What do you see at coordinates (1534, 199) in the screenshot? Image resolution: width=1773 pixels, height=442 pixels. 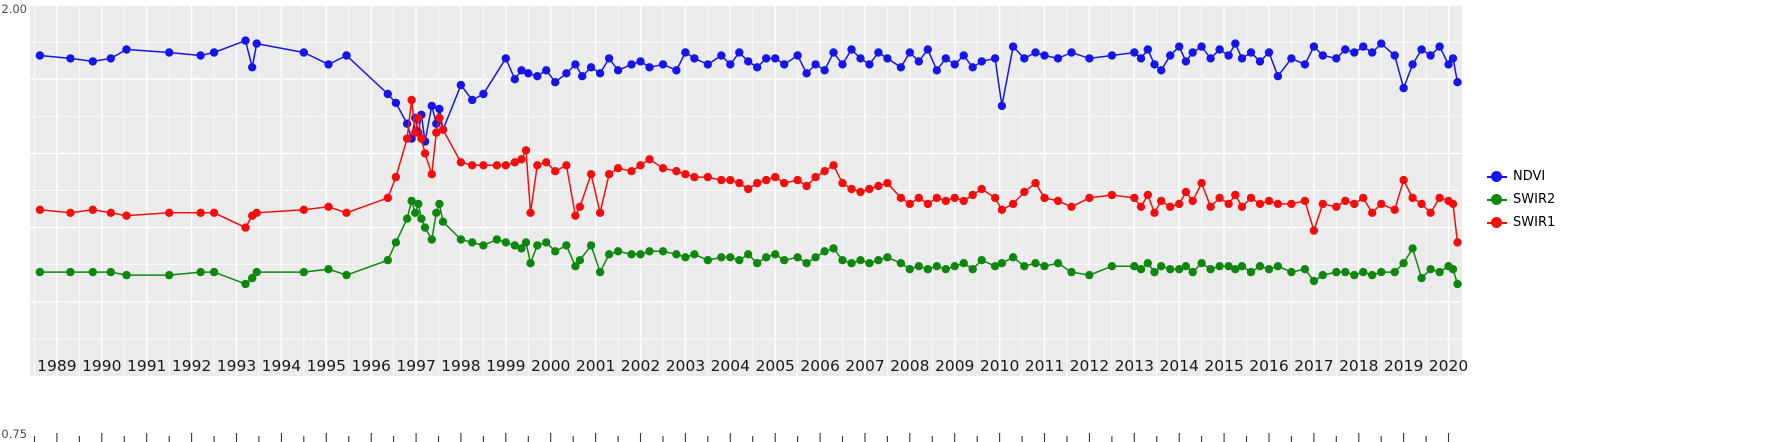 I see `legend-label-swir2: SWIR2` at bounding box center [1534, 199].